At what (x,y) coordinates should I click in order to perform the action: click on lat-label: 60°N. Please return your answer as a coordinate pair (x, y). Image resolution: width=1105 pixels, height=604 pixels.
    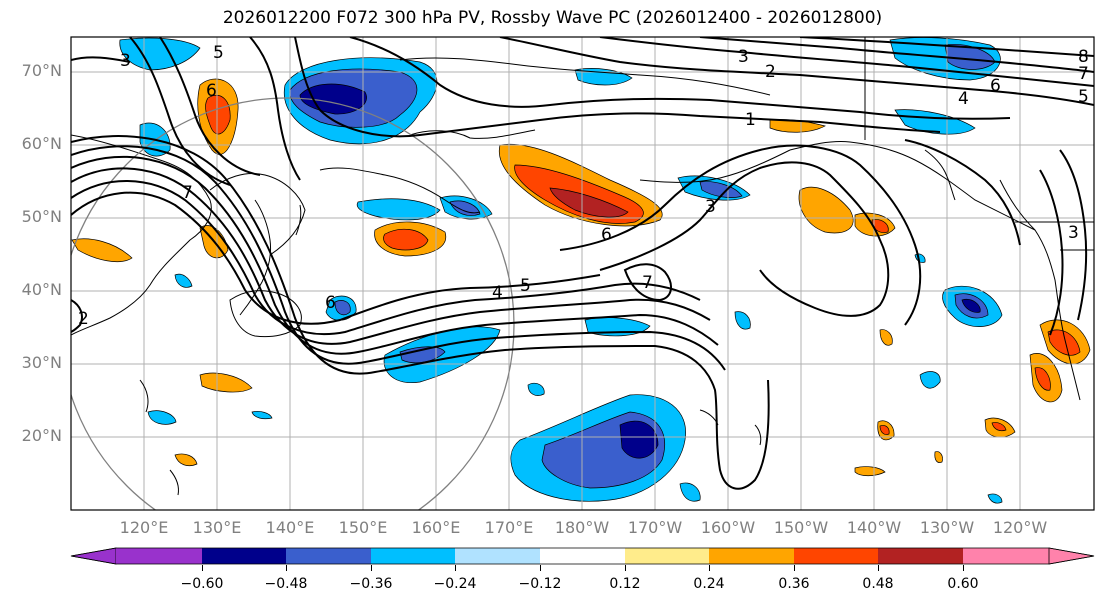
    Looking at the image, I should click on (41, 143).